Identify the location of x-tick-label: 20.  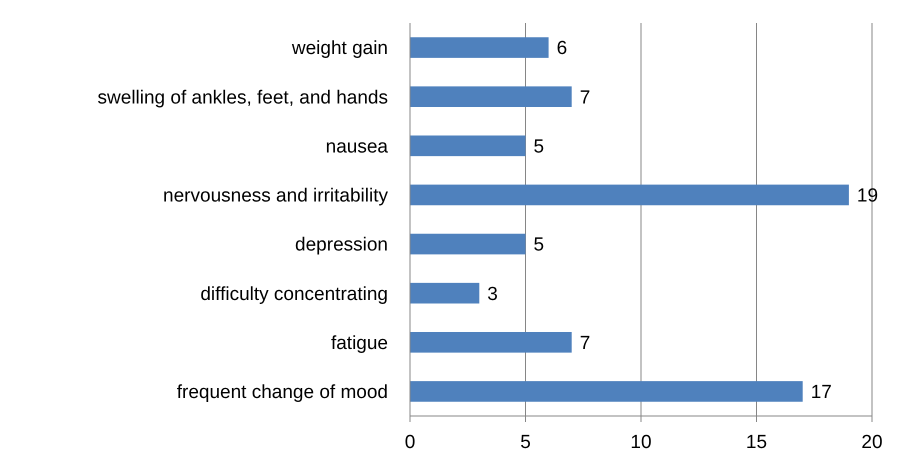
(872, 442).